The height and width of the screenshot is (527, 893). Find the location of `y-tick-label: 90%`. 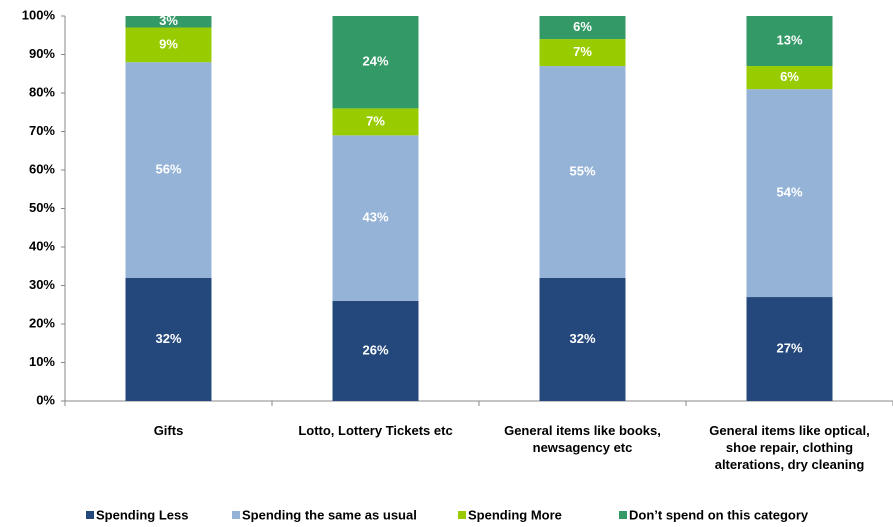

y-tick-label: 90% is located at coordinates (42, 53).